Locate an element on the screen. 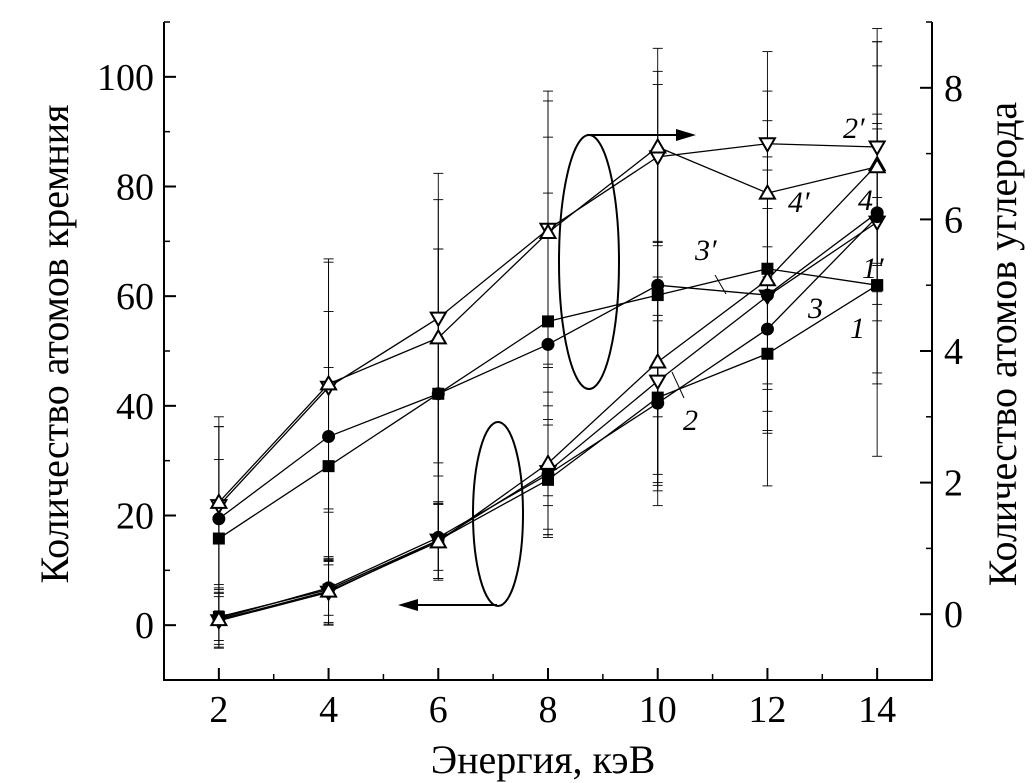  ellipse-left-axis-group is located at coordinates (498, 514).